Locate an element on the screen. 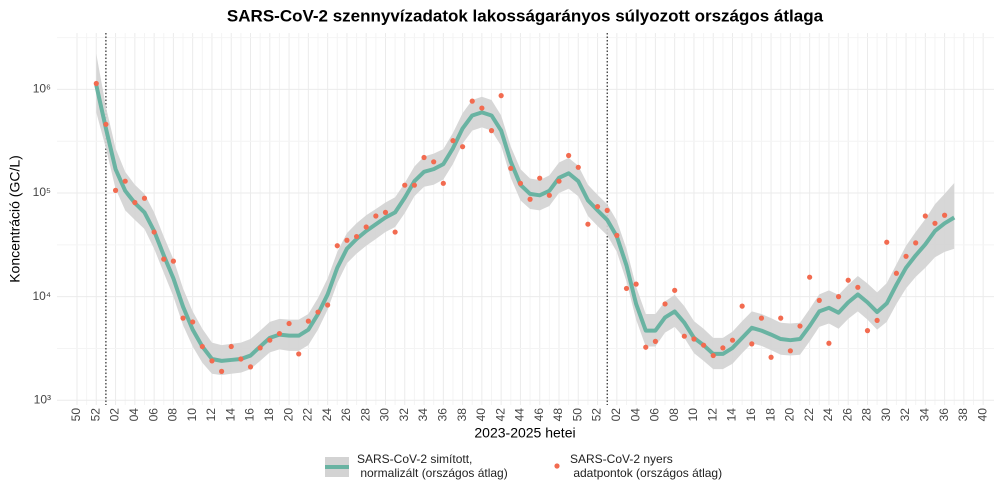 The image size is (1000, 500). x-tick-label: 50 is located at coordinates (577, 415).